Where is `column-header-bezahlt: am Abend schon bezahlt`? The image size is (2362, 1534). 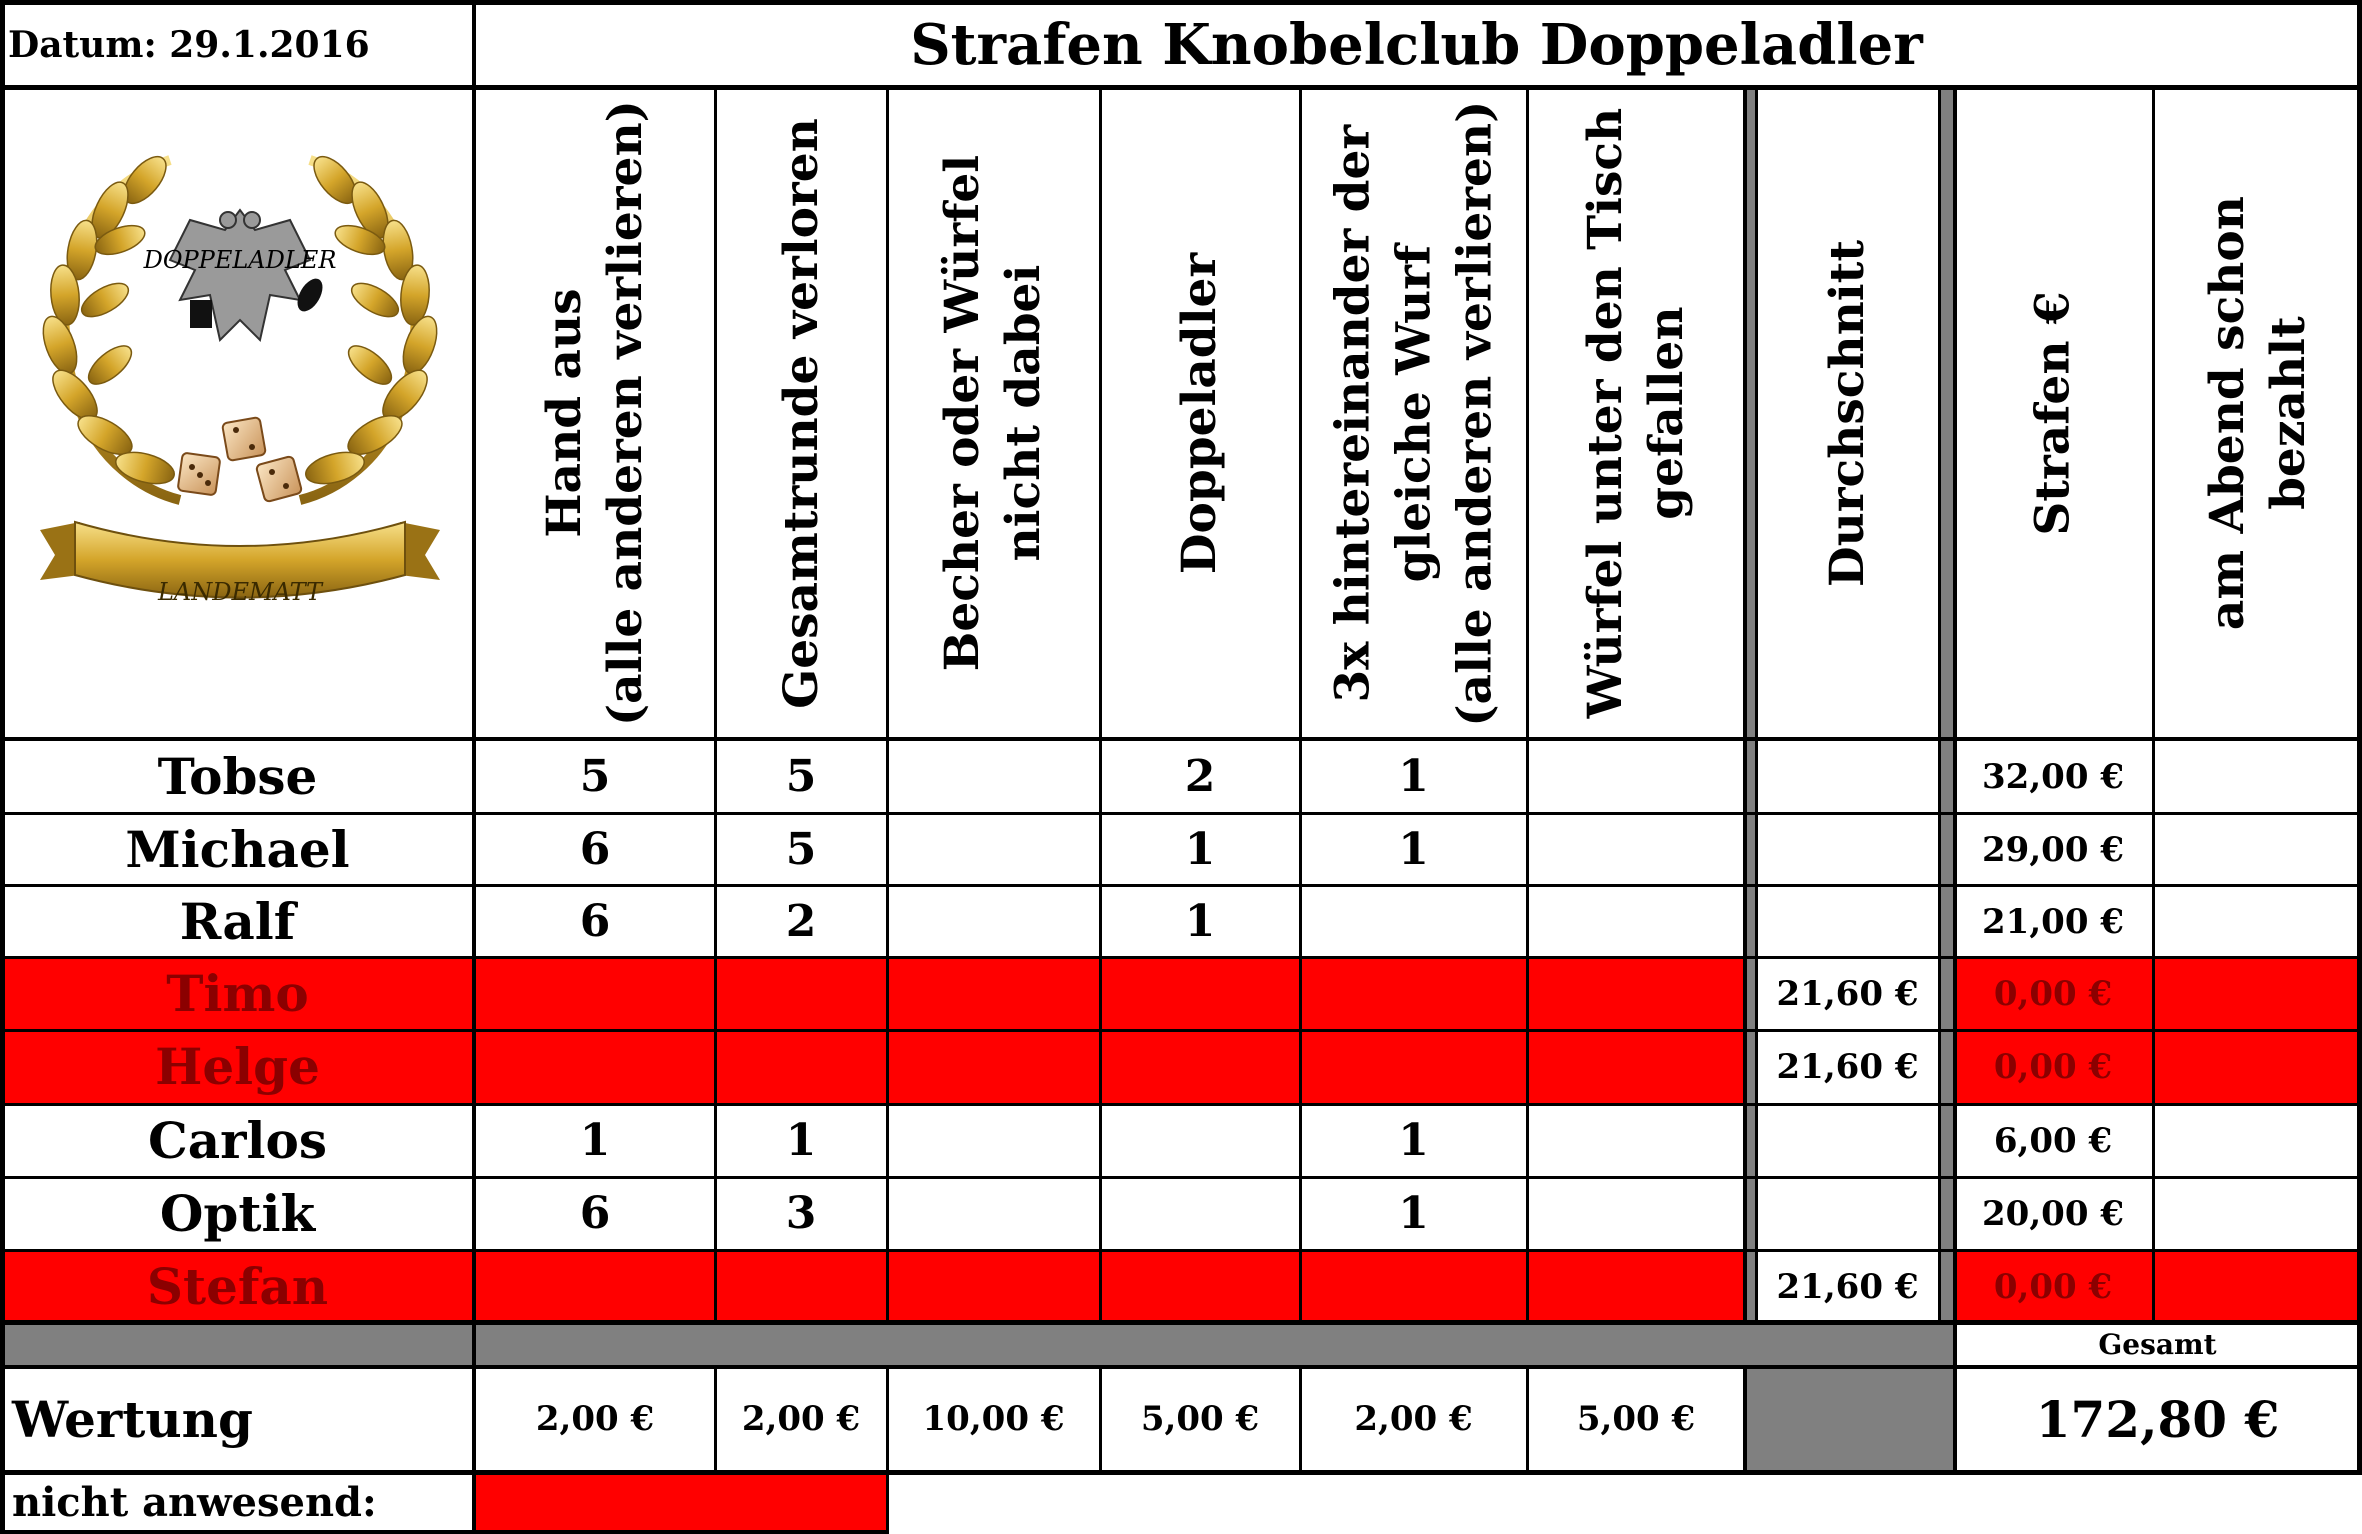
column-header-bezahlt: am Abend schon bezahlt is located at coordinates (2257, 413).